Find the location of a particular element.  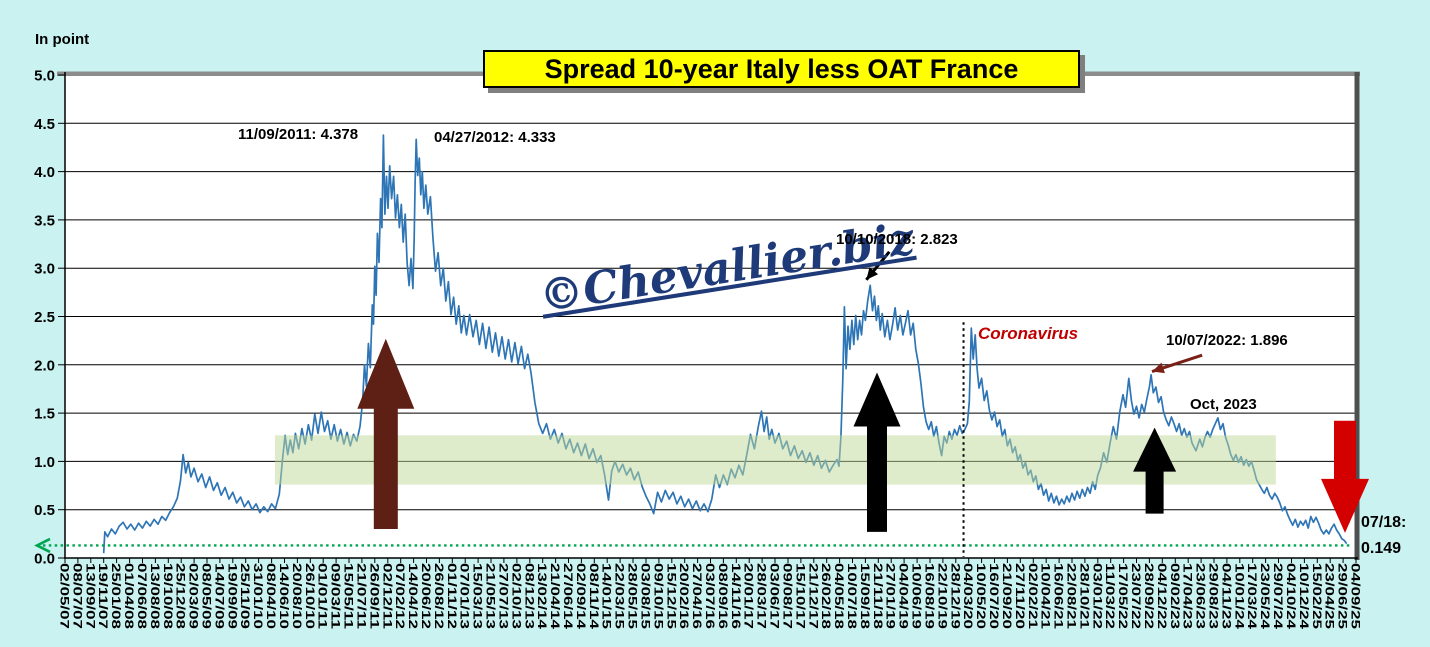

y-tick-label: 0.0 is located at coordinates (44, 559).